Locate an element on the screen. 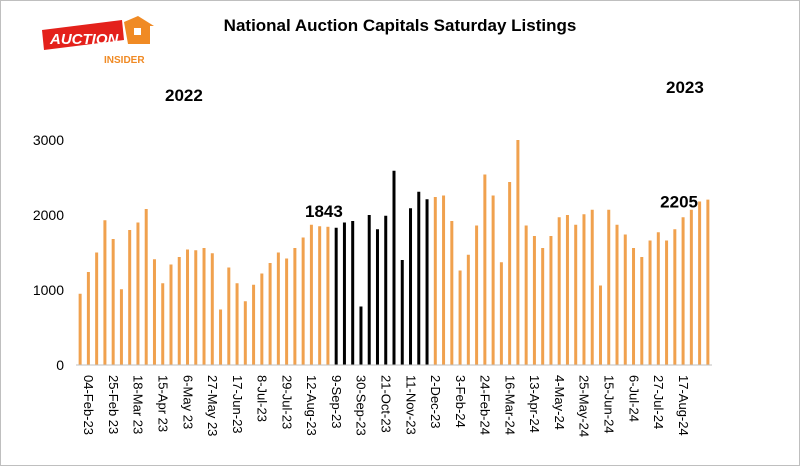 Image resolution: width=800 pixels, height=466 pixels. x-tick-label: 16-Mar-24 is located at coordinates (509, 405).